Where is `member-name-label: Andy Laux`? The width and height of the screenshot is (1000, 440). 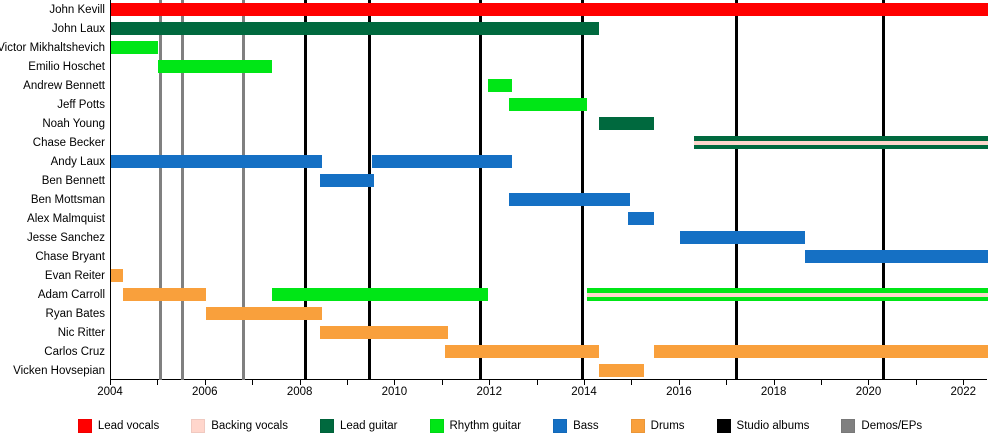
member-name-label: Andy Laux is located at coordinates (77, 161).